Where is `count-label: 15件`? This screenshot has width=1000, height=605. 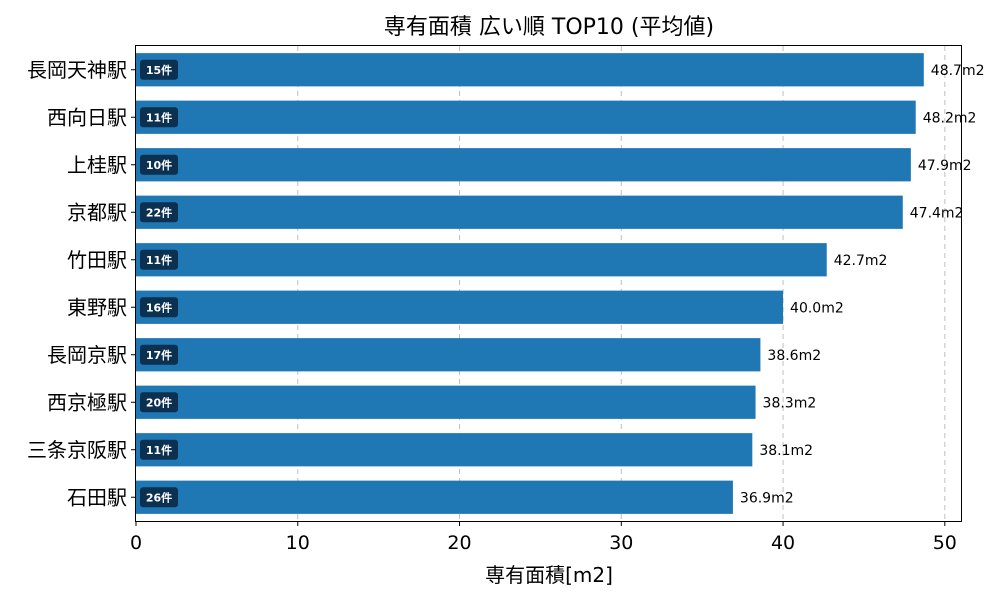 count-label: 15件 is located at coordinates (159, 70).